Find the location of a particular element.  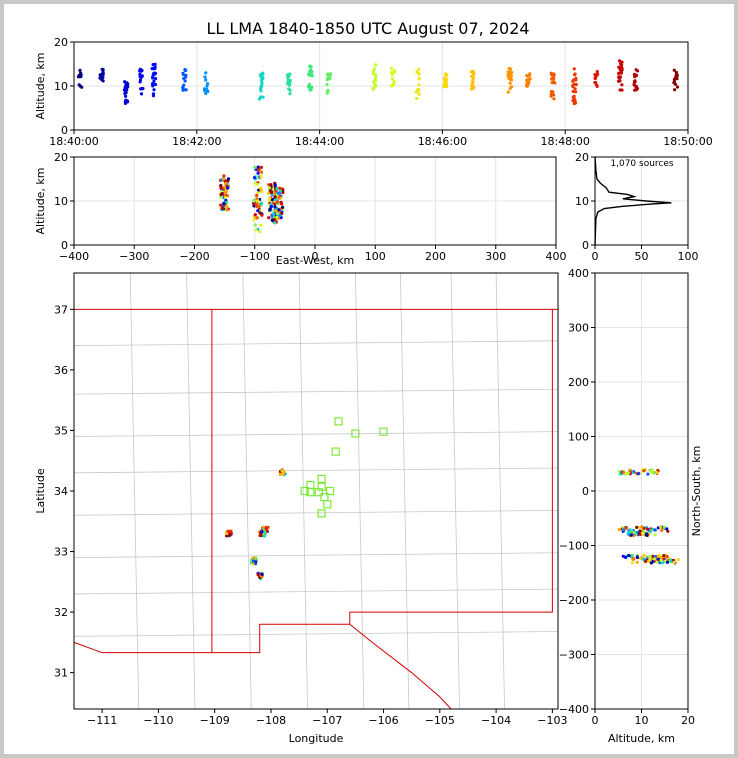

x-tick-label: −110 is located at coordinates (158, 720).